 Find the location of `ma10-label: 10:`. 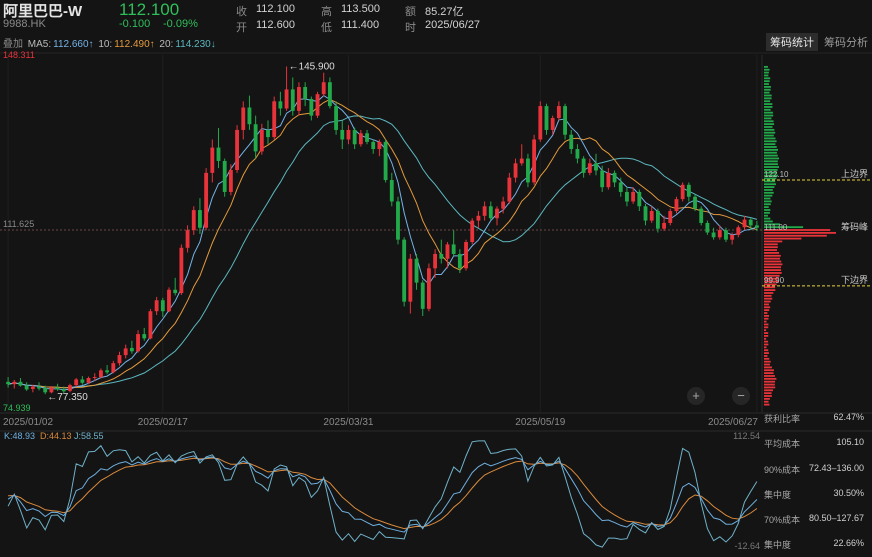

ma10-label: 10: is located at coordinates (105, 44).